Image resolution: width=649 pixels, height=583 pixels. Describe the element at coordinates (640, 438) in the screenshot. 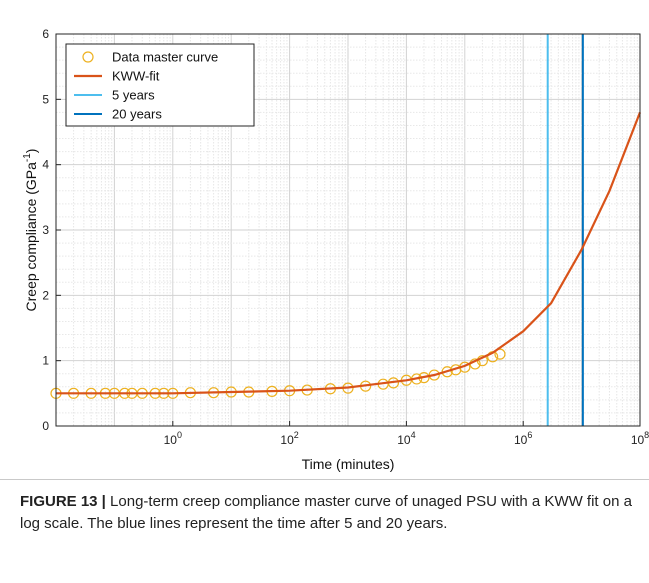

I see `x-tick-label: 10⁸` at that location.